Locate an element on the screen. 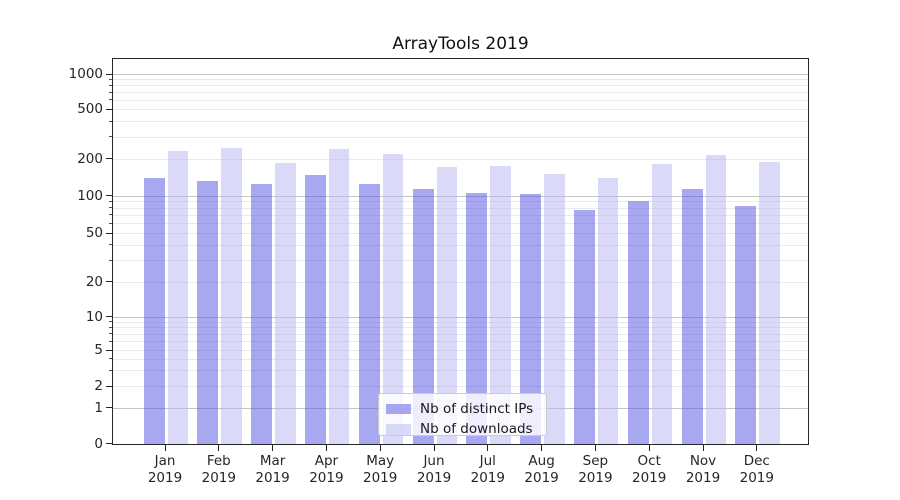  x-tick-label: Jan 2019 is located at coordinates (165, 469).